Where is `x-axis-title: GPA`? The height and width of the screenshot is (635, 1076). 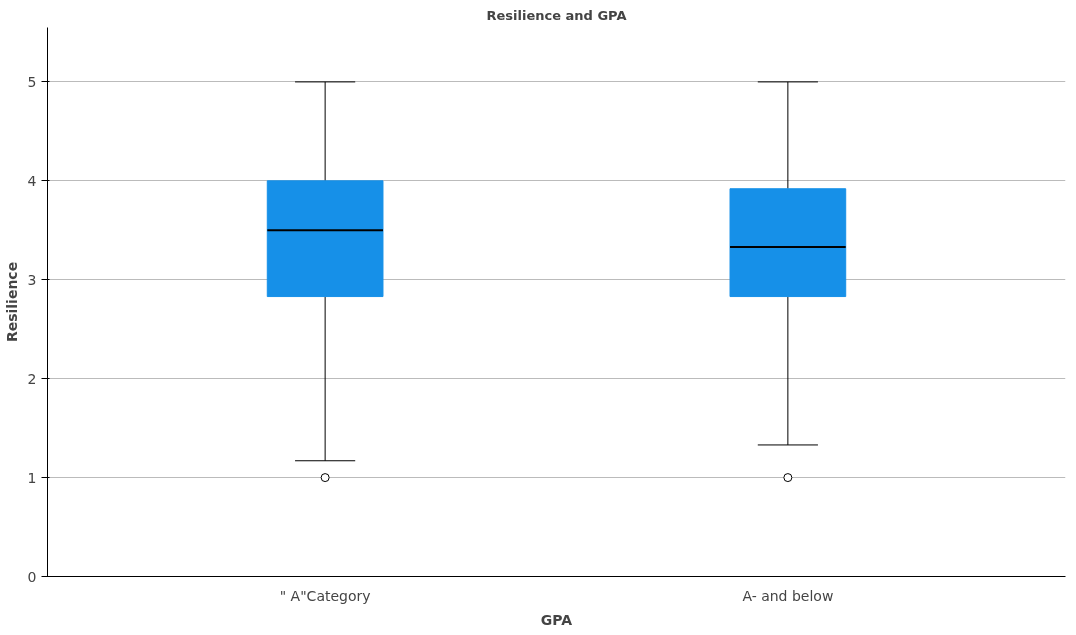 x-axis-title: GPA is located at coordinates (556, 619).